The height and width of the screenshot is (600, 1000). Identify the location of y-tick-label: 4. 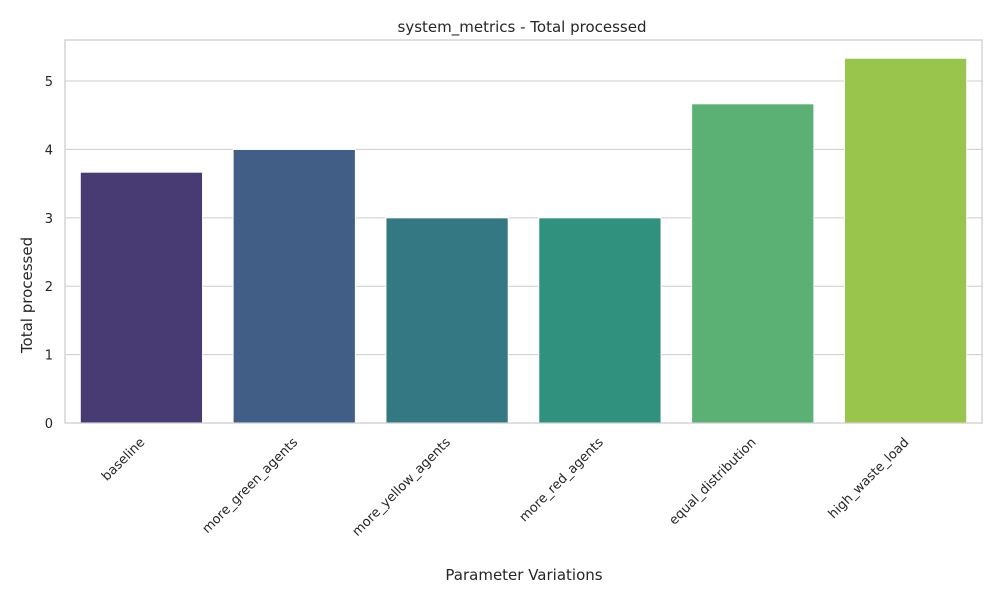
(49, 150).